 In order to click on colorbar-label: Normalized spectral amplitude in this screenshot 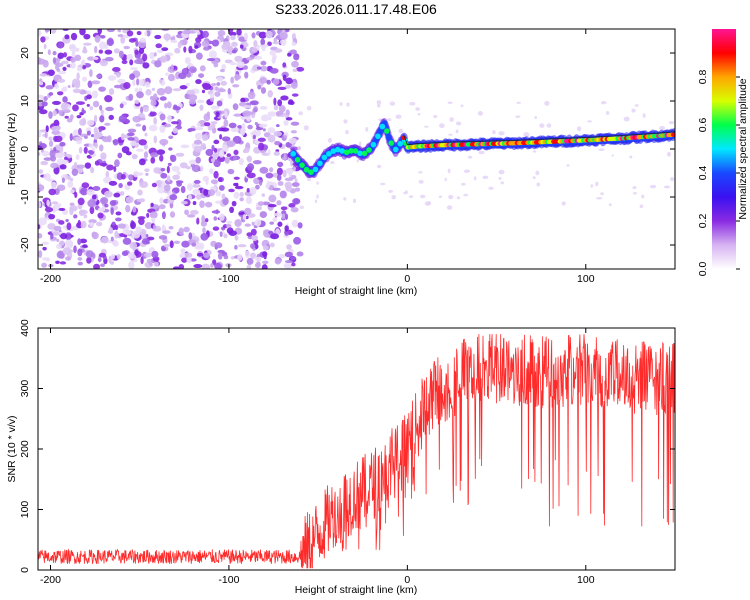, I will do `click(743, 148)`.